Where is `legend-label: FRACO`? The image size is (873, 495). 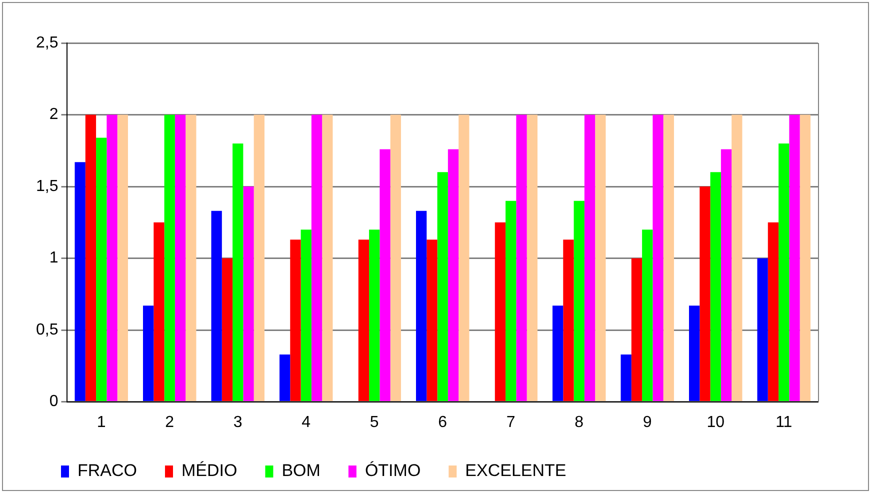
legend-label: FRACO is located at coordinates (107, 470).